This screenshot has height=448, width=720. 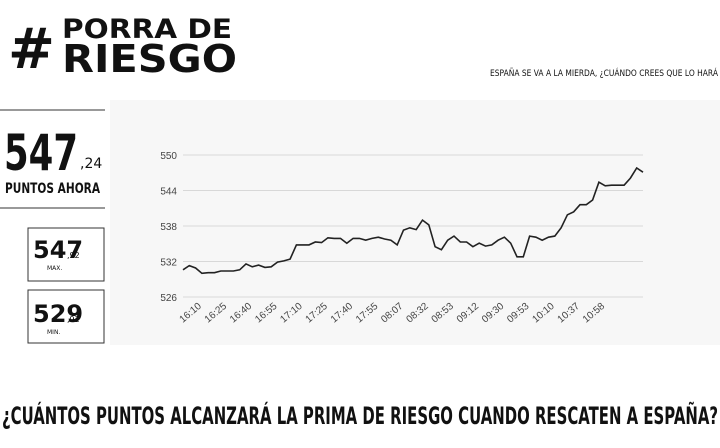 What do you see at coordinates (168, 298) in the screenshot?
I see `y-tick-label: 526` at bounding box center [168, 298].